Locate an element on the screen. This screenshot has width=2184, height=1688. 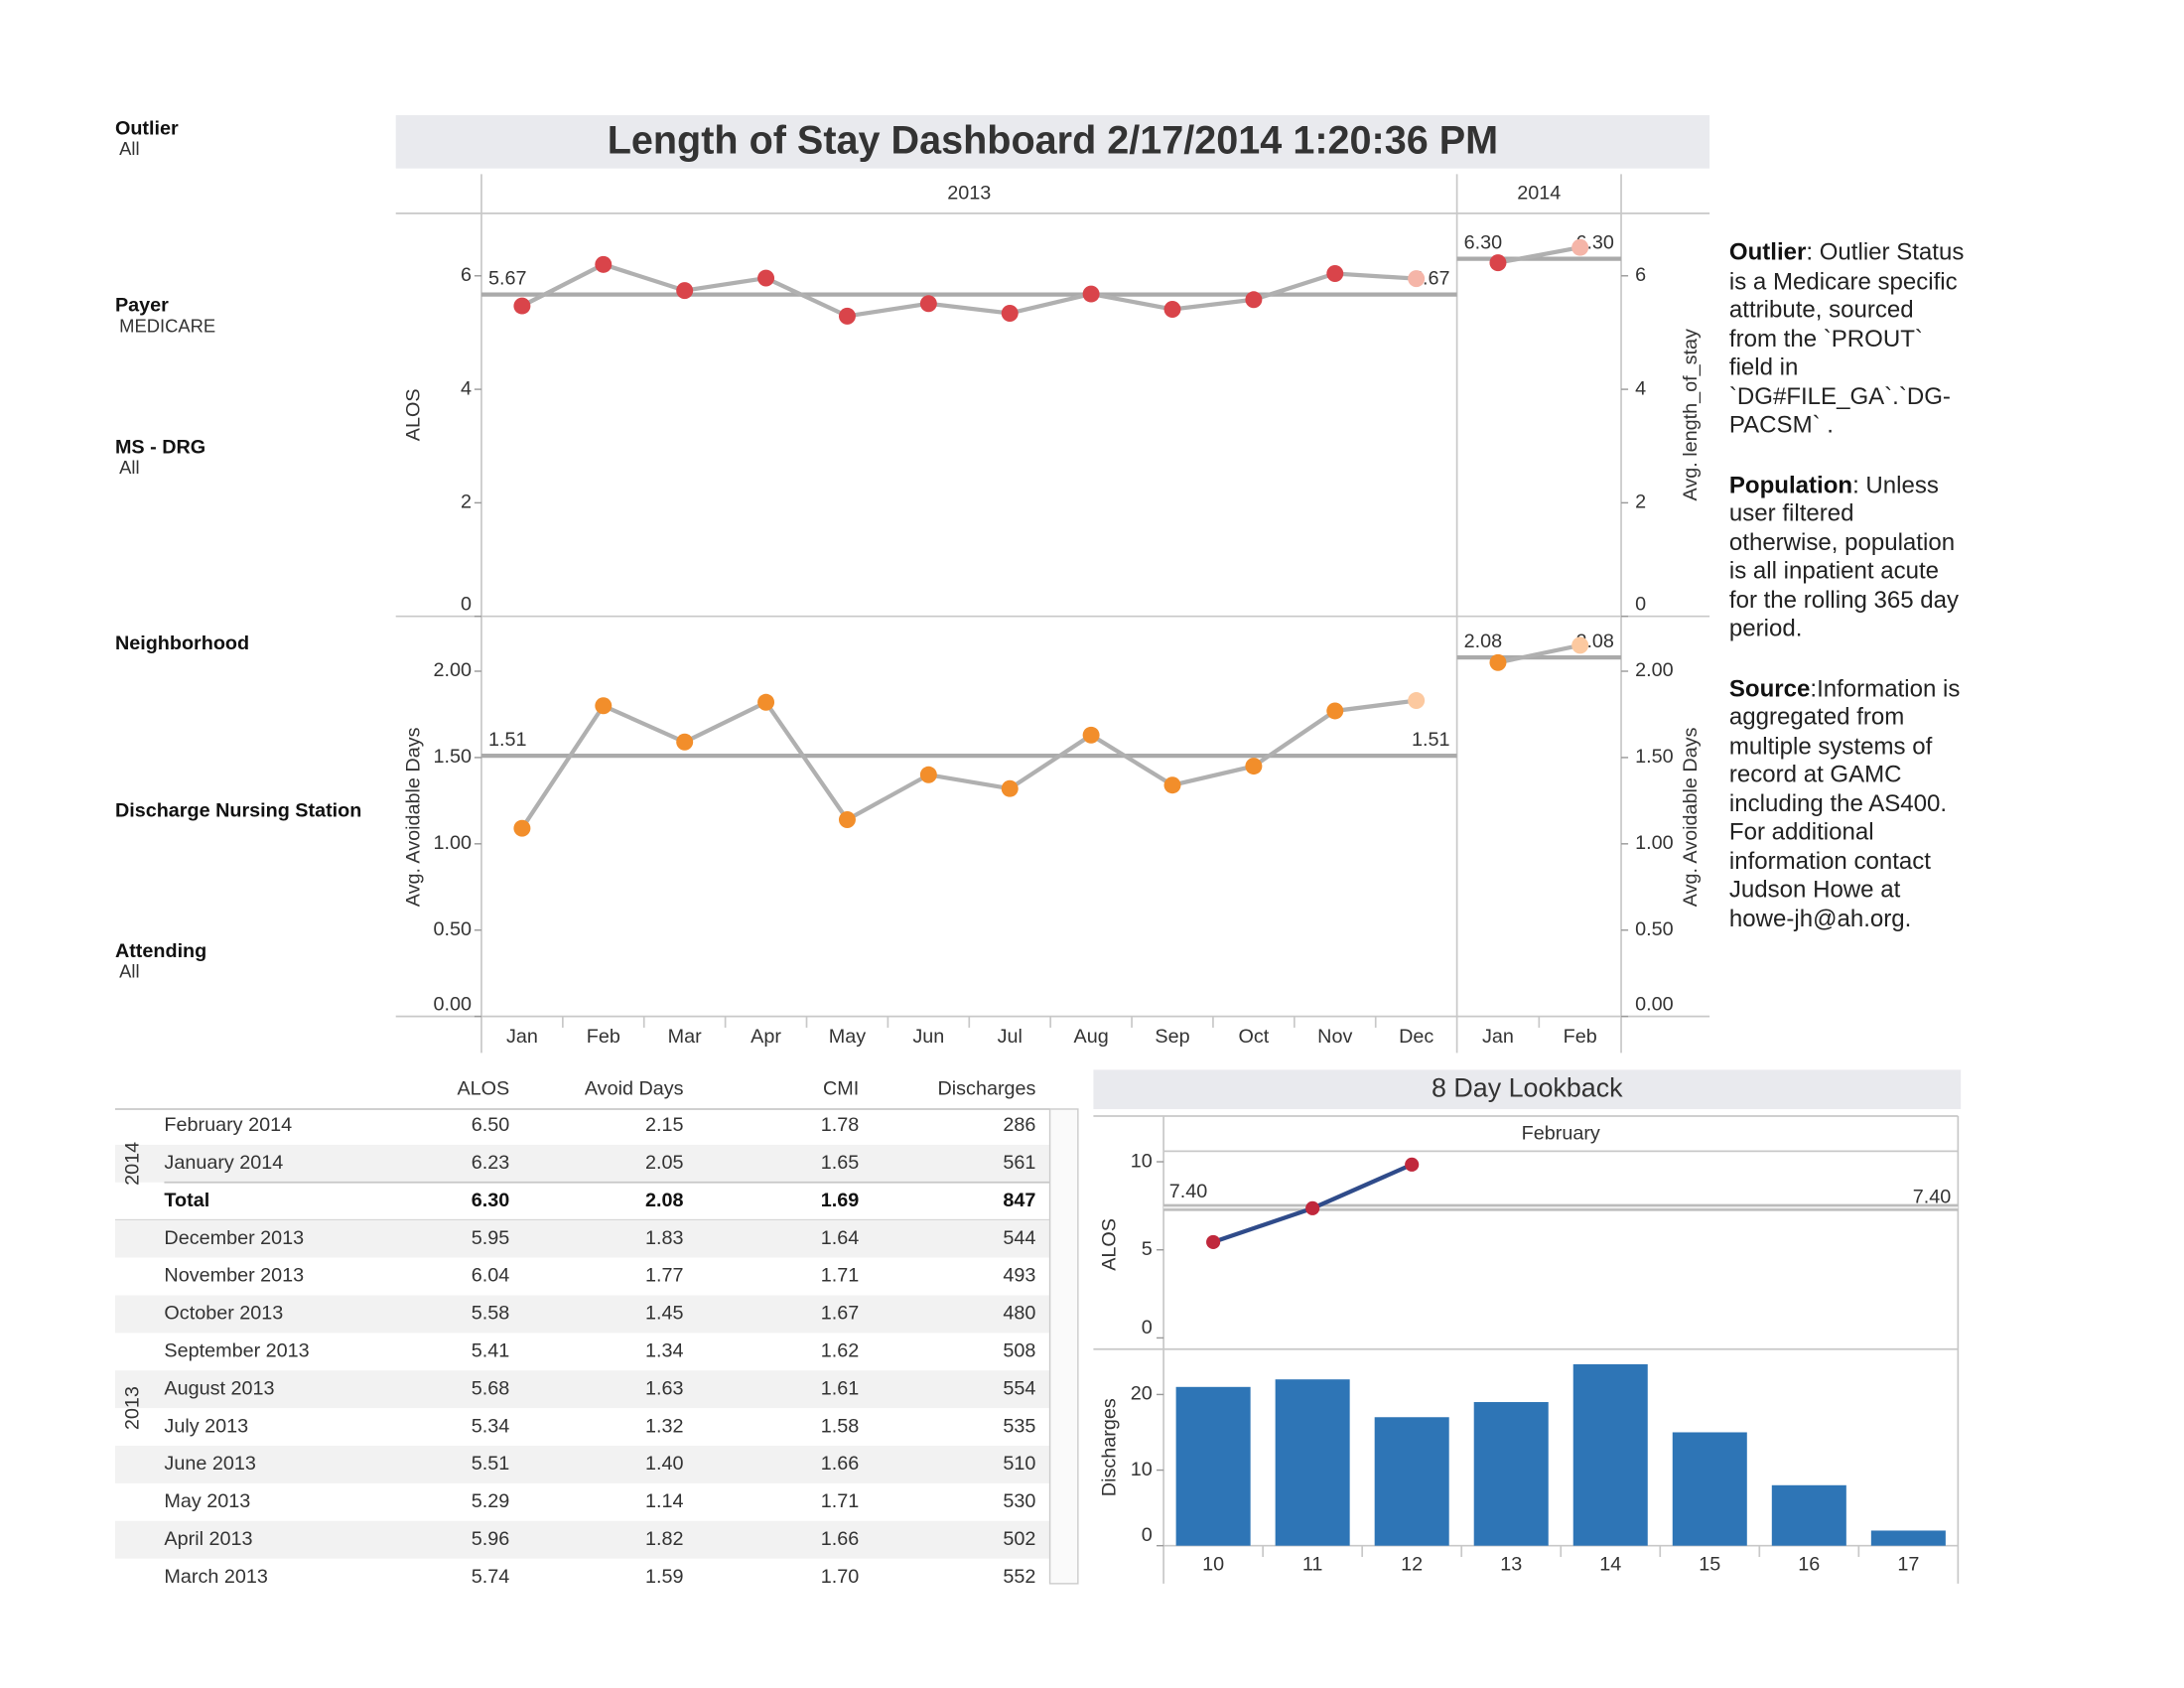
table-cell: 5.51 is located at coordinates (491, 1464).